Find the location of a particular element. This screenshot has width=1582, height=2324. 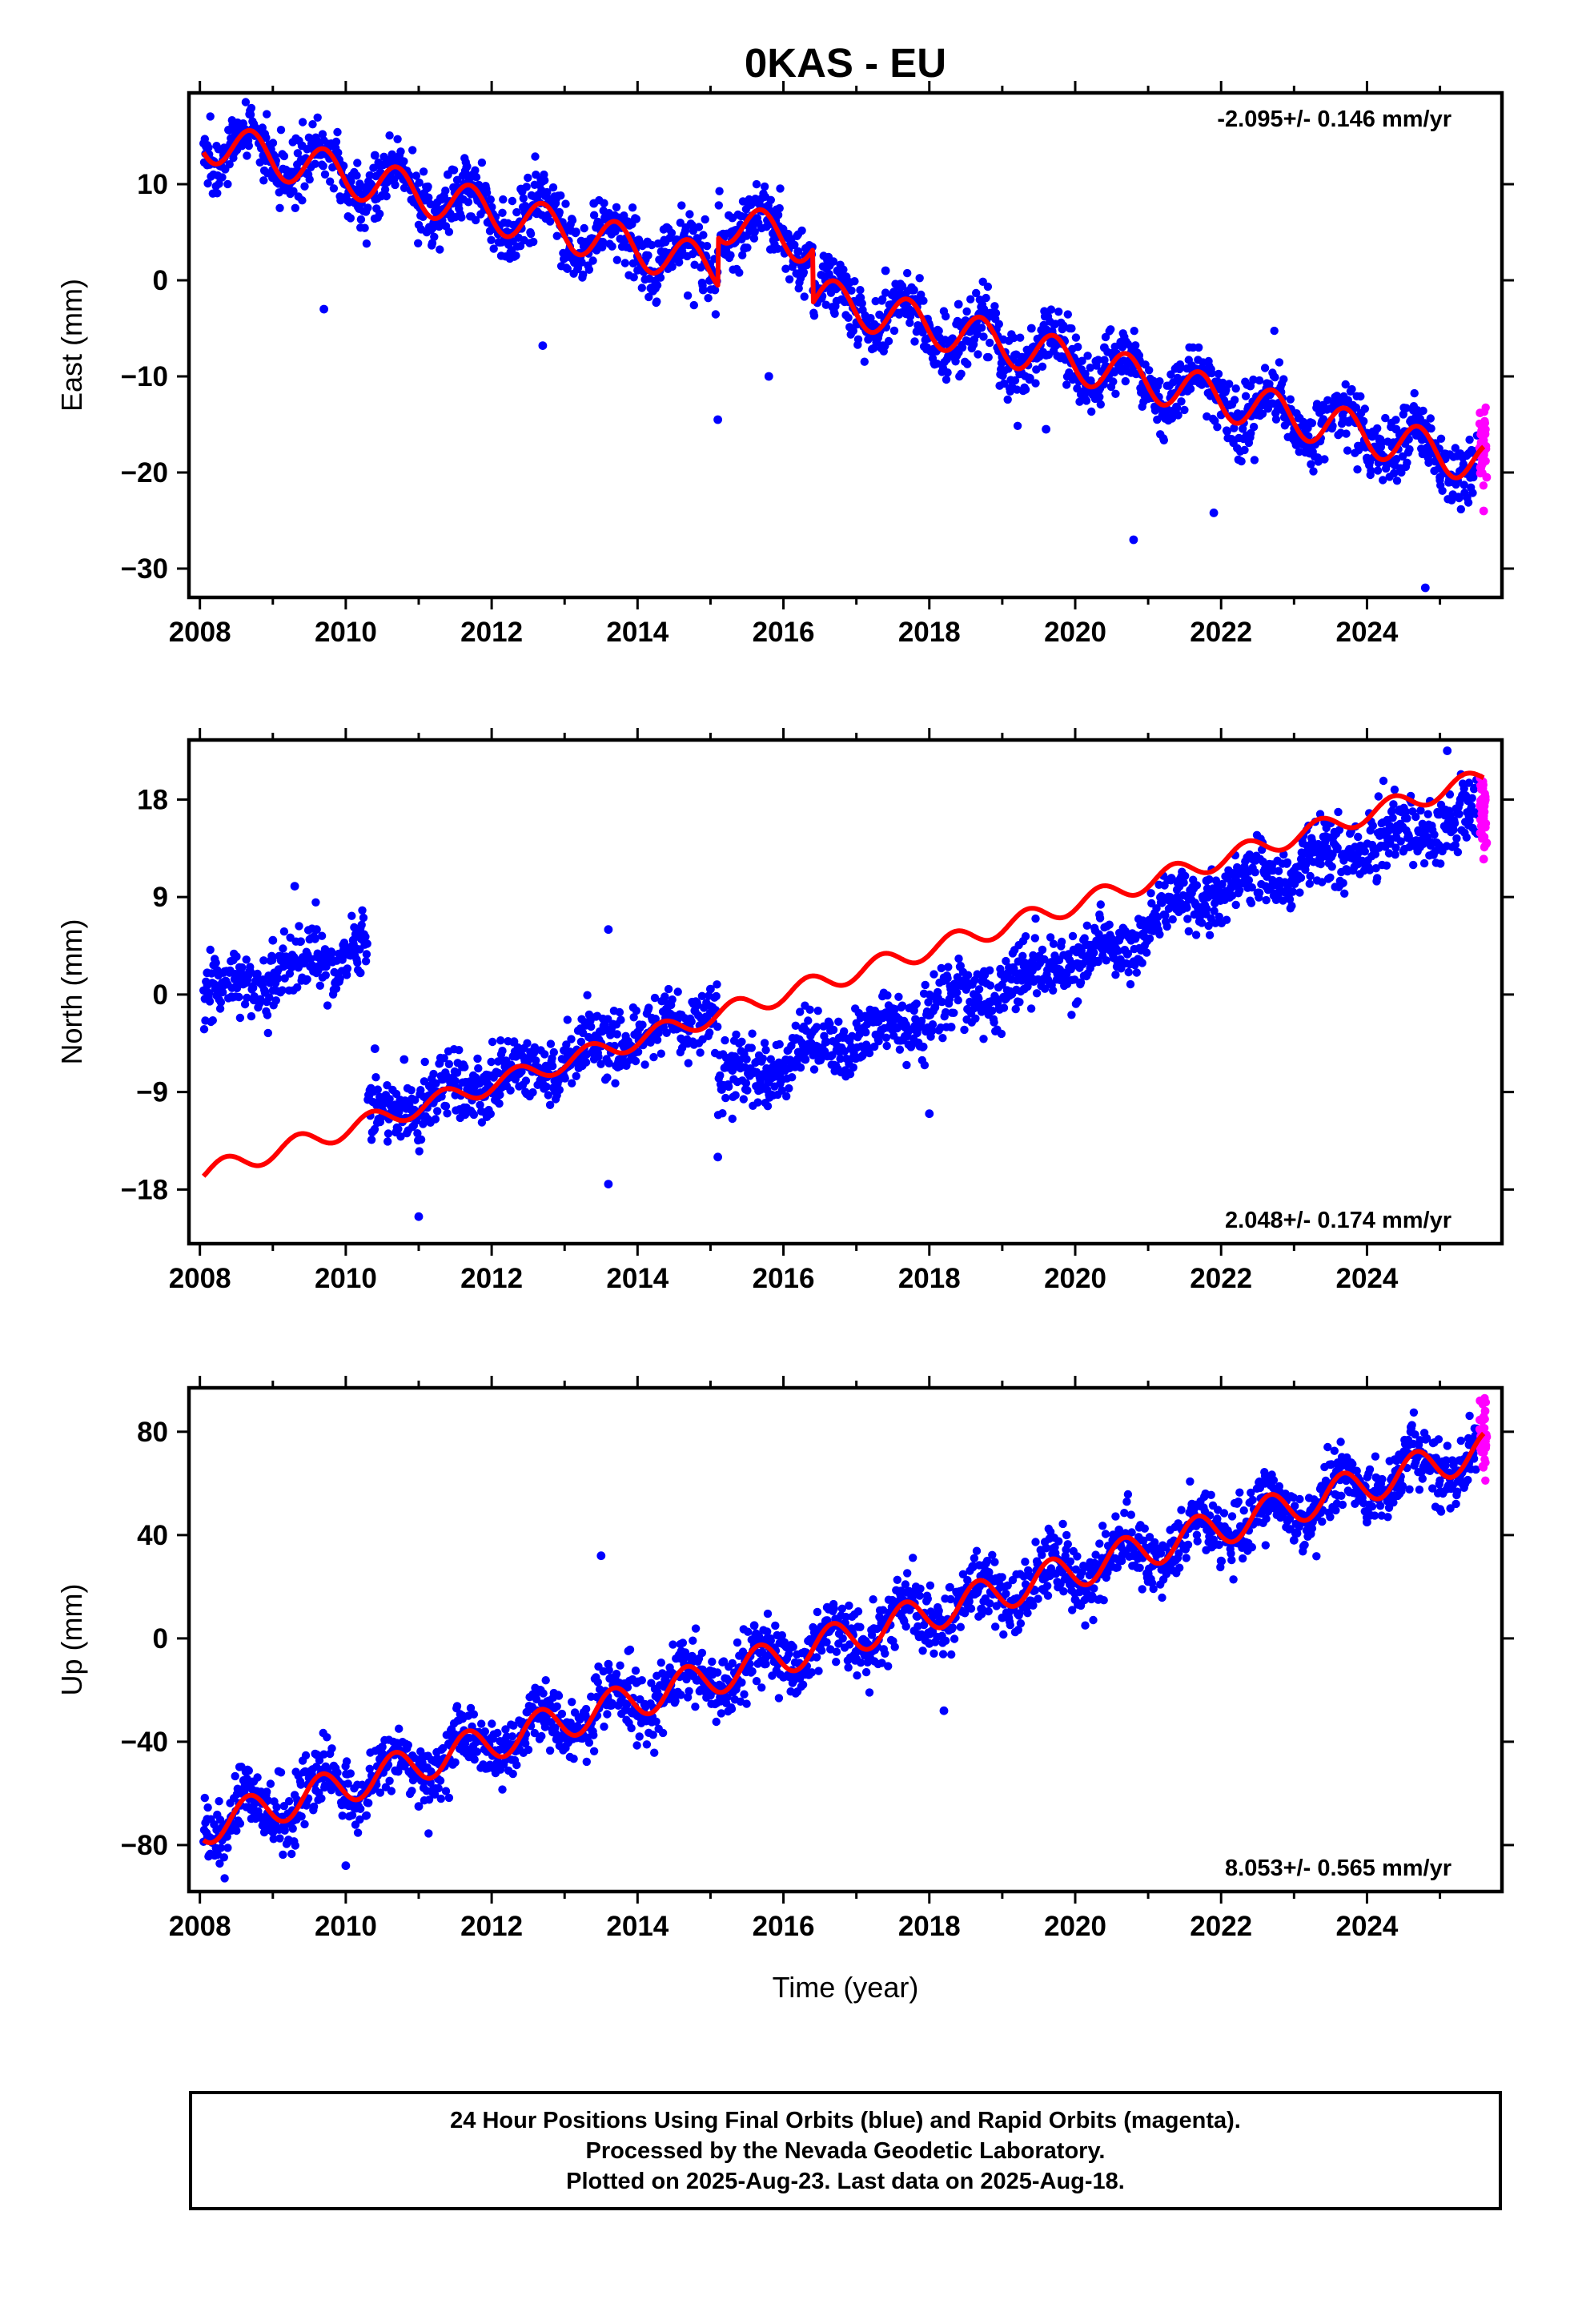

x-tick-label: 2024 is located at coordinates (1367, 632).